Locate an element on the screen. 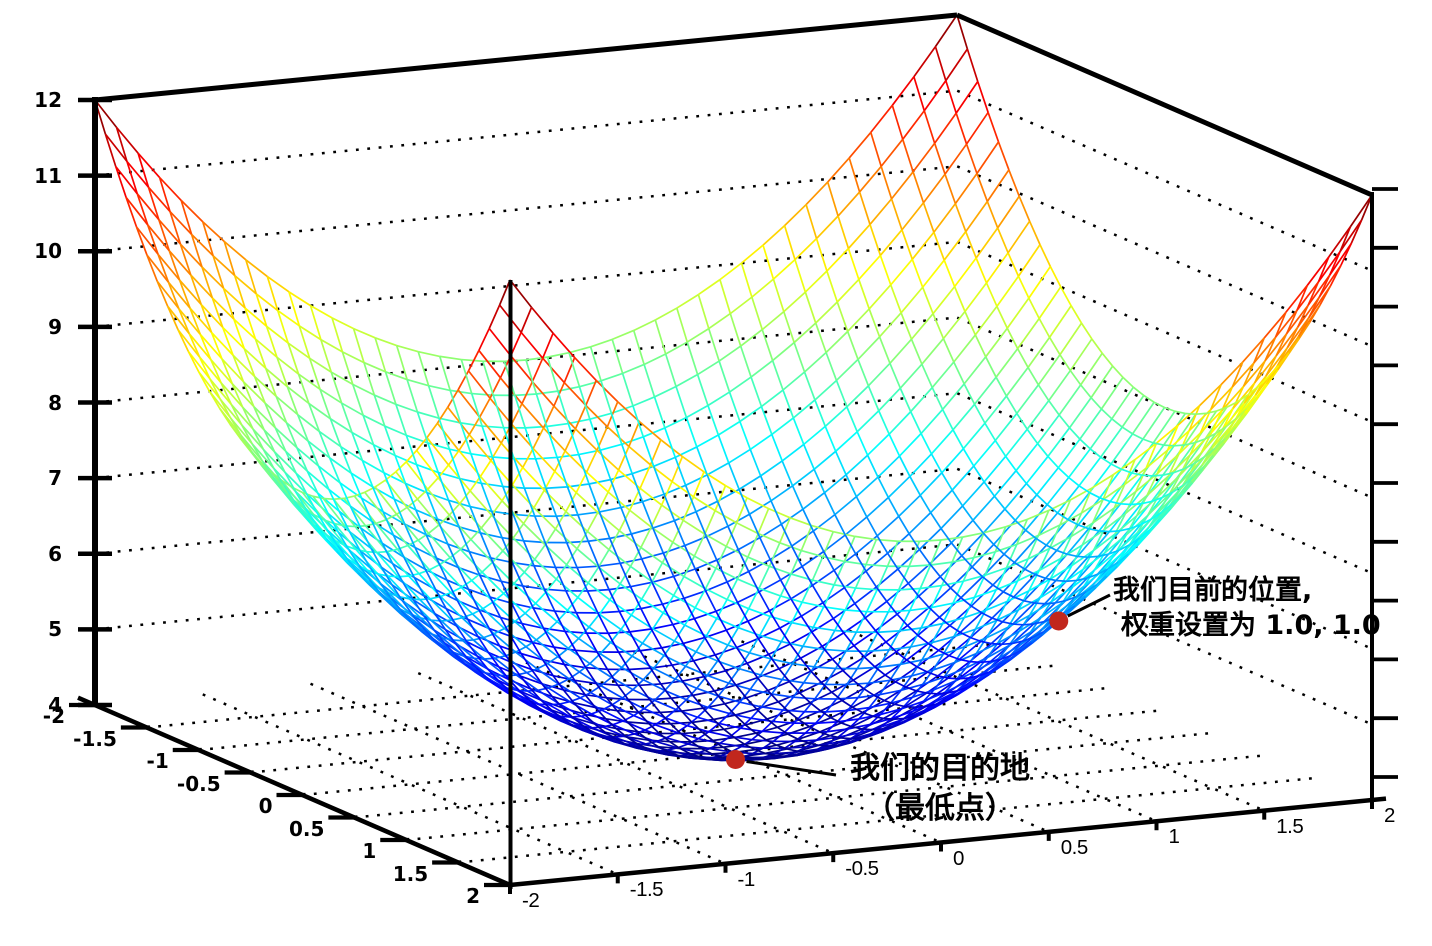 This screenshot has height=946, width=1432. annotation-destination-line2: （最低点） is located at coordinates (940, 808).